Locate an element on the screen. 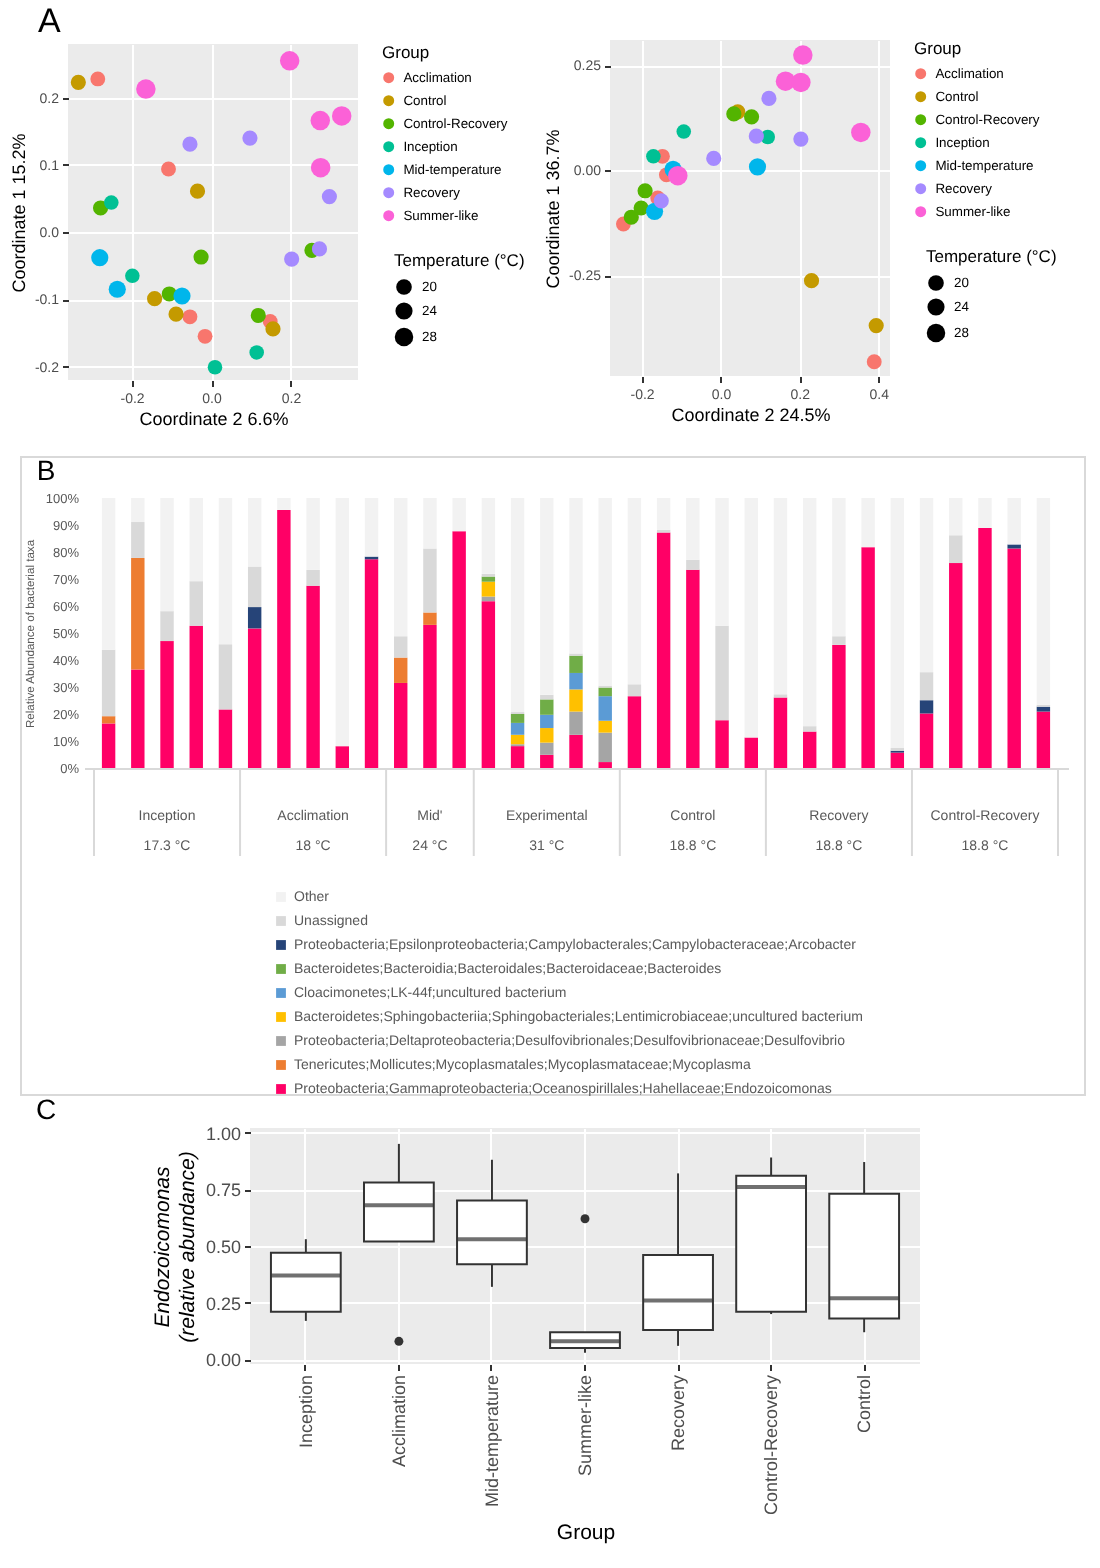 The height and width of the screenshot is (1568, 1100). y-tick-label: 0.00 is located at coordinates (223, 1360).